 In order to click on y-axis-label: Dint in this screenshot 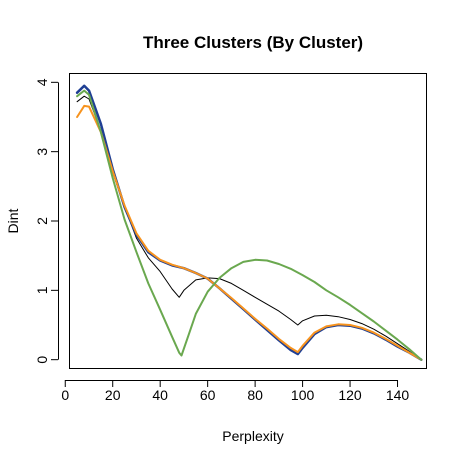, I will do `click(13, 220)`.